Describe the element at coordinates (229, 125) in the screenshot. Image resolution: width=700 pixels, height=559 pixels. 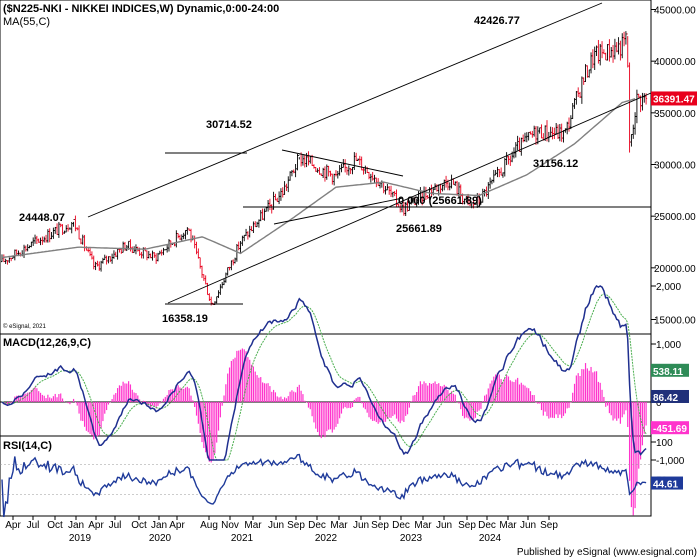
I see `price-annotation: 30714.52` at that location.